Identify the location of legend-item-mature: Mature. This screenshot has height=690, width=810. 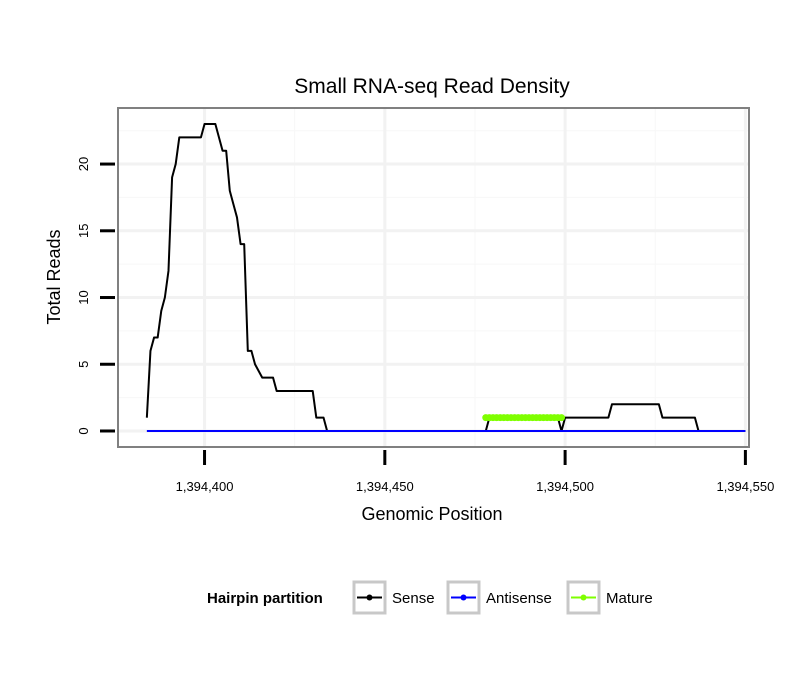
(609, 597).